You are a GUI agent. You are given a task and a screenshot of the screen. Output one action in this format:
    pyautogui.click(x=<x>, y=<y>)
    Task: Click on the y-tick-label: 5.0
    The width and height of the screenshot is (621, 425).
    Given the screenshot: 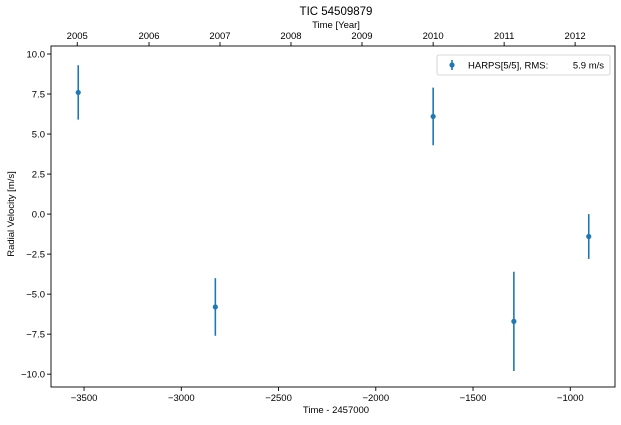 What is the action you would take?
    pyautogui.click(x=38, y=134)
    